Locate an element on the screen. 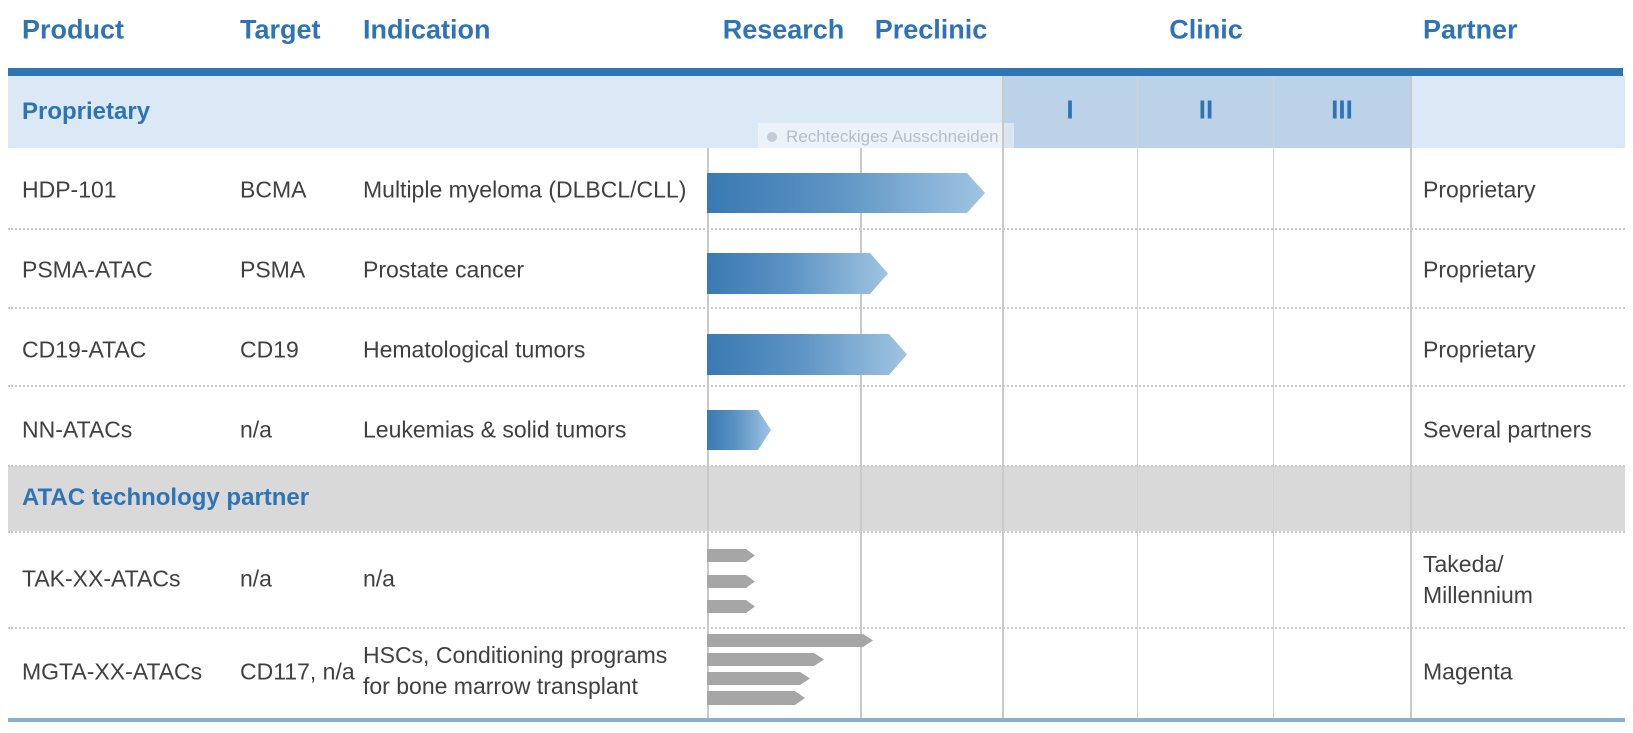  indication-cell: Leukemias & solid tumors is located at coordinates (495, 429).